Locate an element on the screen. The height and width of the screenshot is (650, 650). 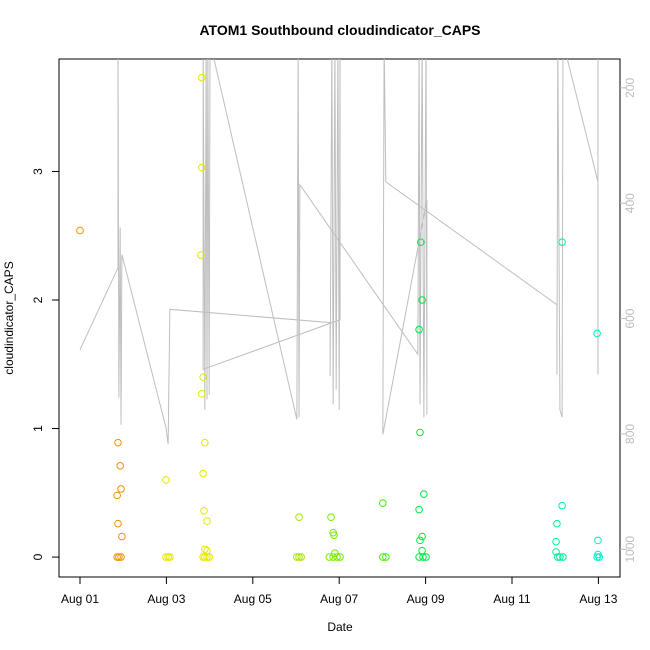
y2-tick-label: 800 is located at coordinates (630, 434).